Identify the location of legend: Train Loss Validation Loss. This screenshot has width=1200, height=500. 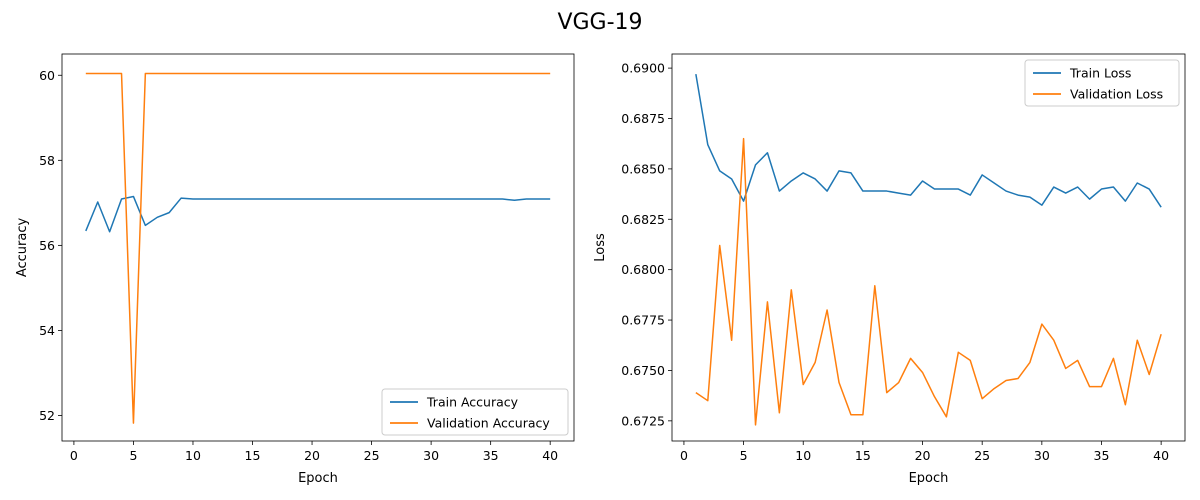
(1102, 83).